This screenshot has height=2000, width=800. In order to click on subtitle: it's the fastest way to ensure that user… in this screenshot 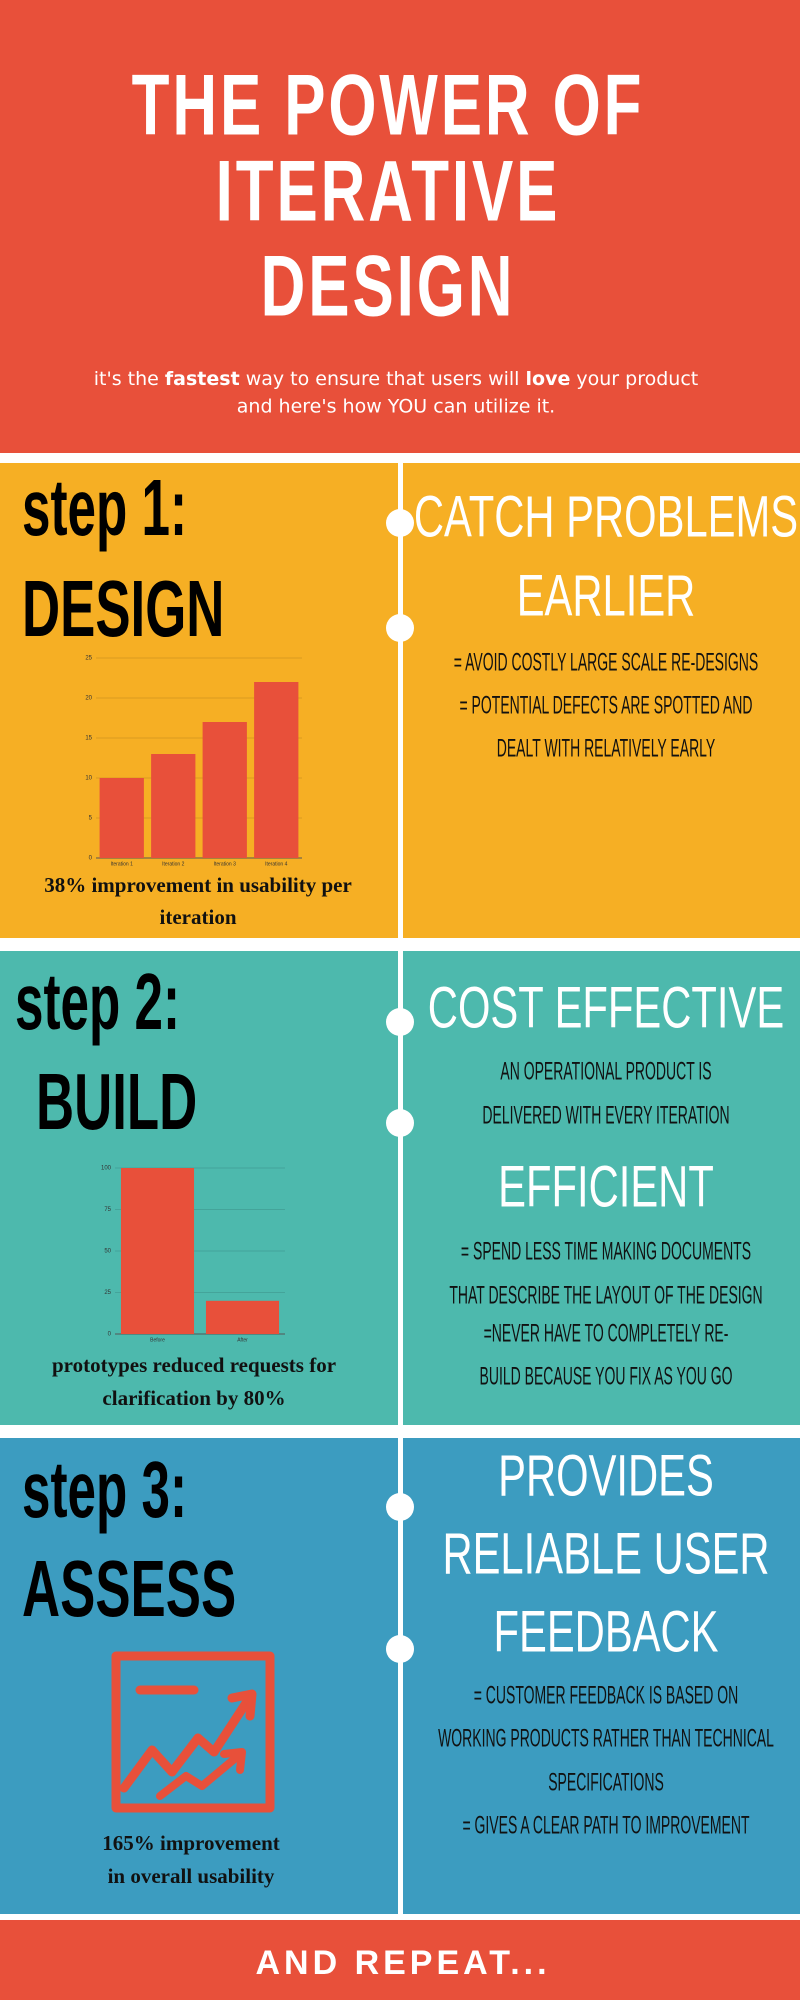, I will do `click(396, 379)`.